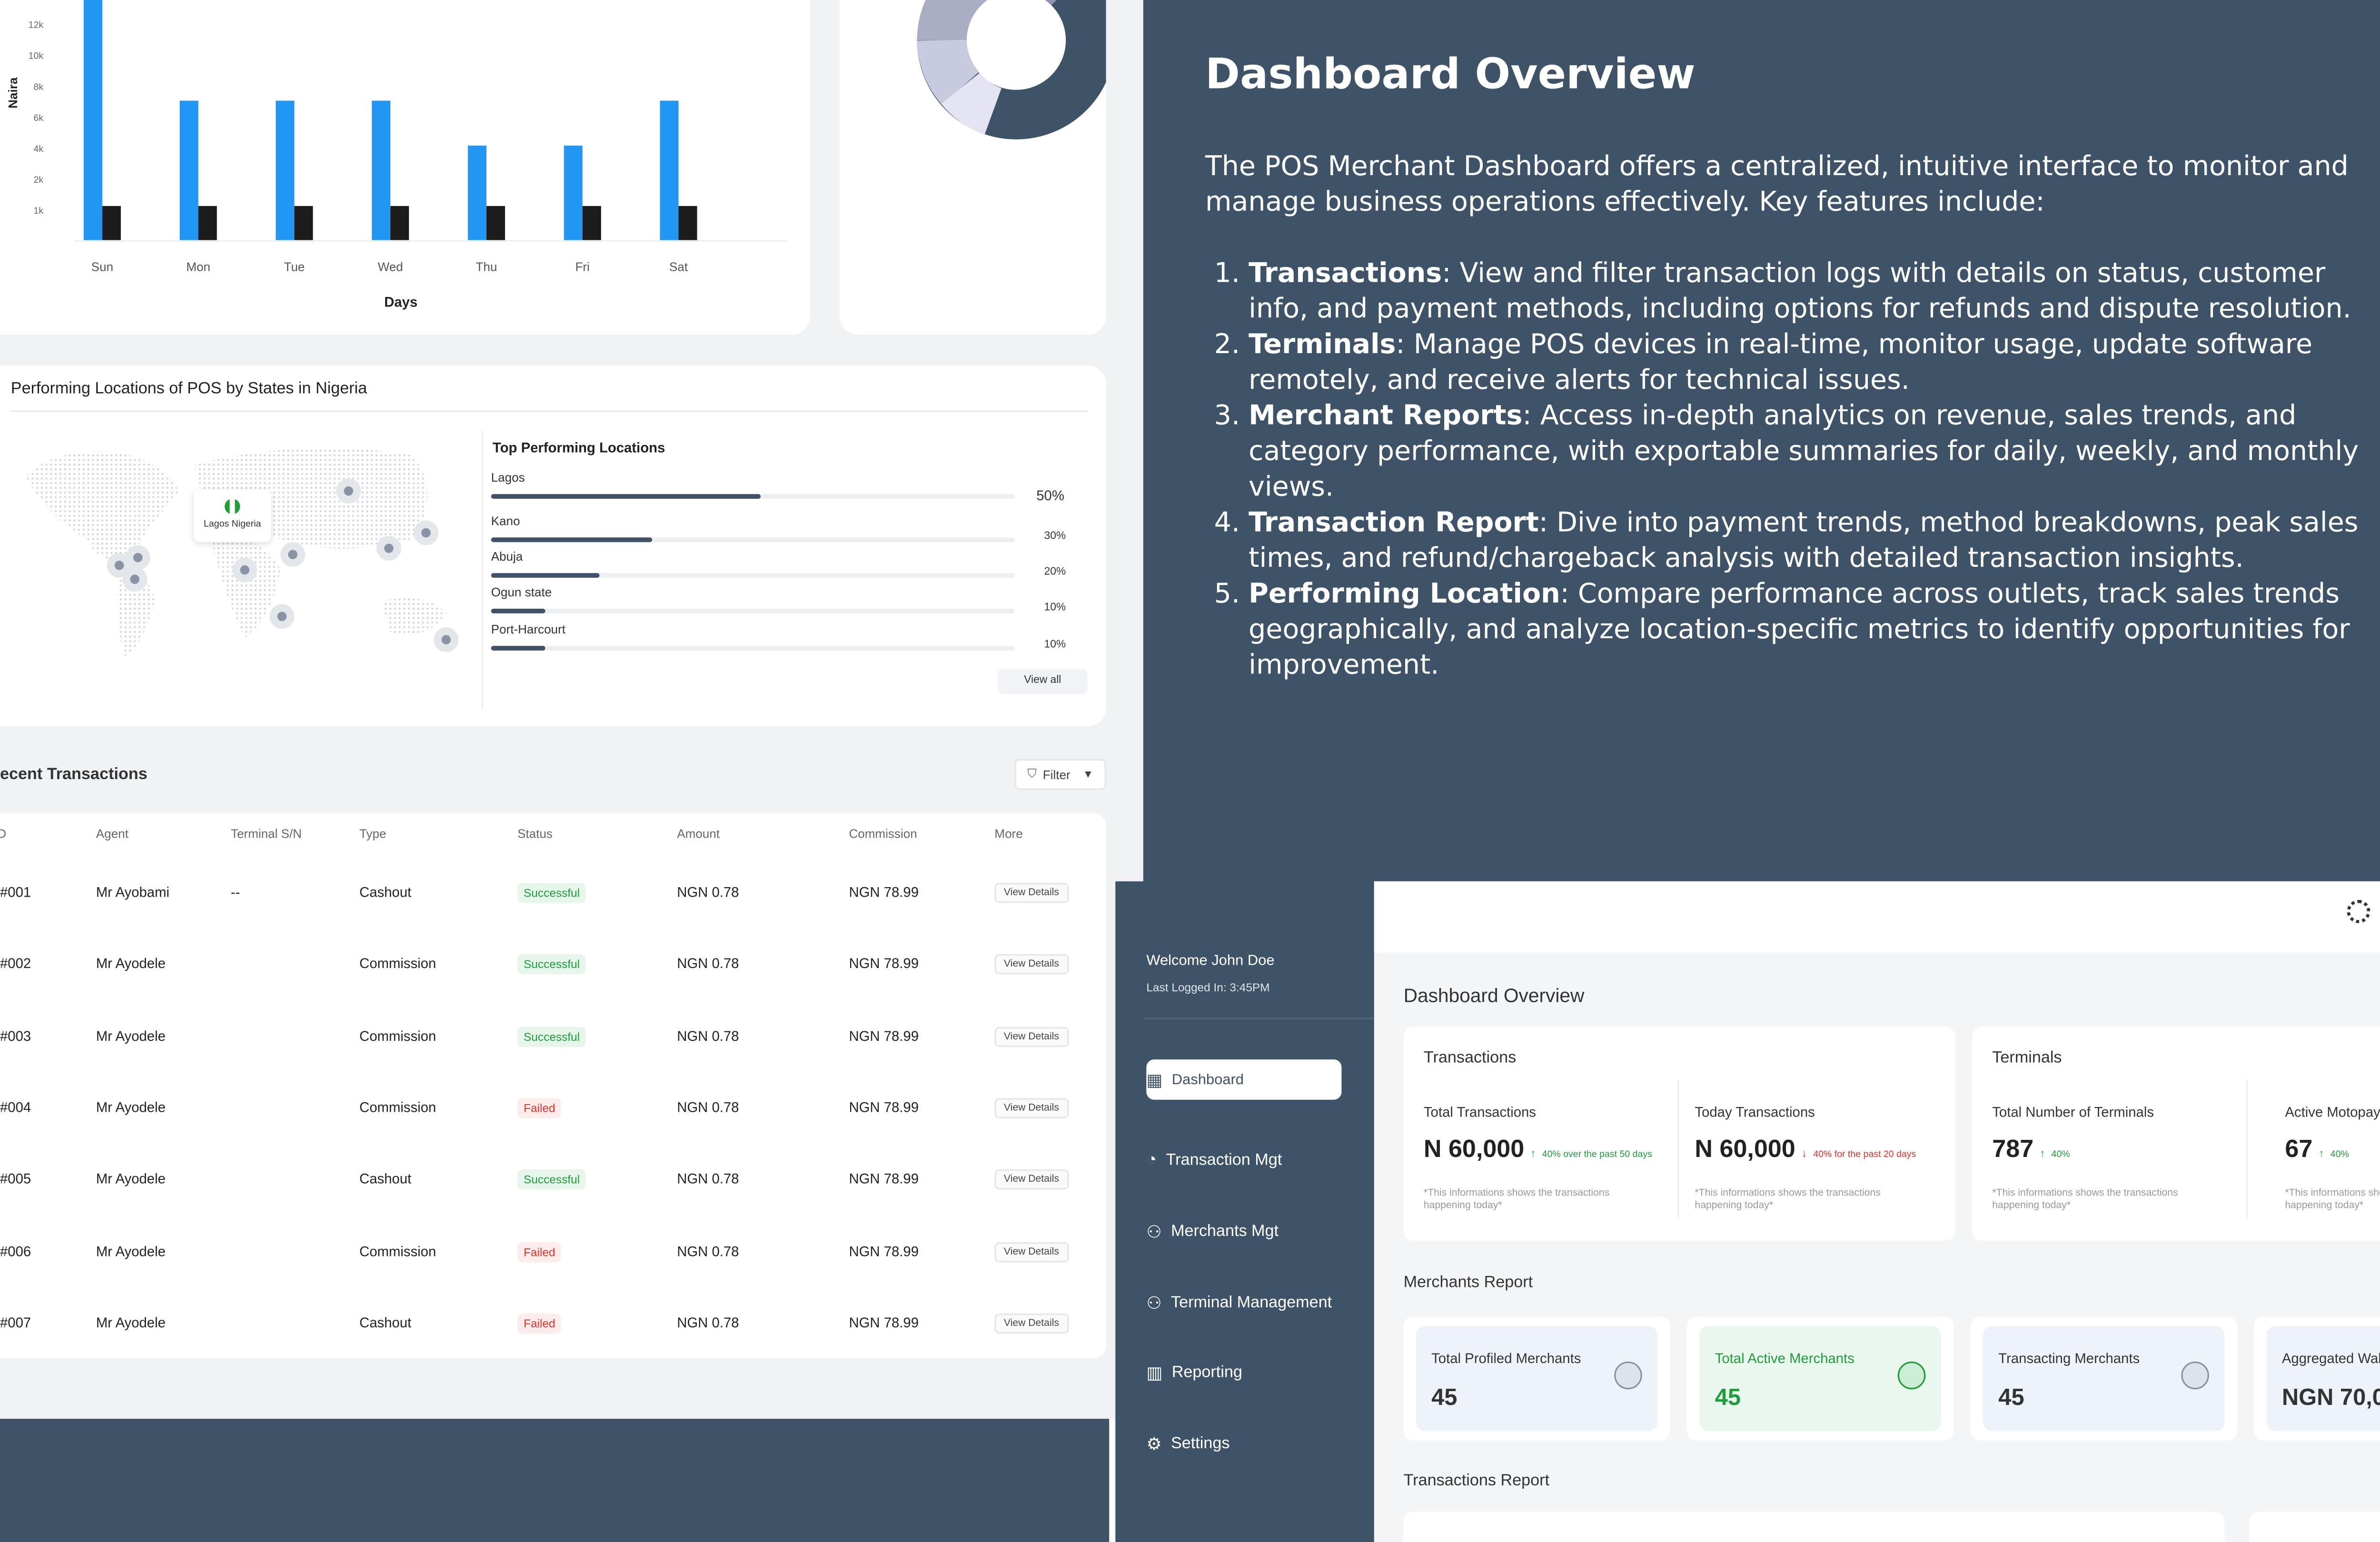 The height and width of the screenshot is (1542, 2380). Describe the element at coordinates (2317, 1378) in the screenshot. I see `merchant-card: Aggregated Wallet Bala NGN 70,000` at that location.